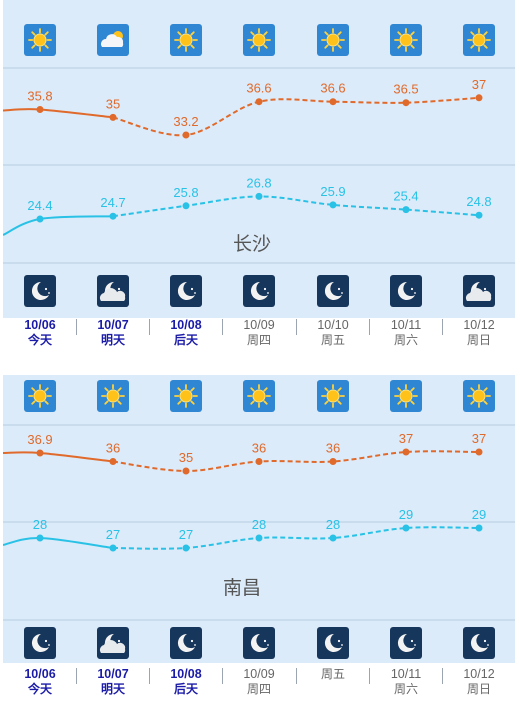 This screenshot has width=520, height=707. What do you see at coordinates (112, 202) in the screenshot?
I see `low-temp-label: 24.7` at bounding box center [112, 202].